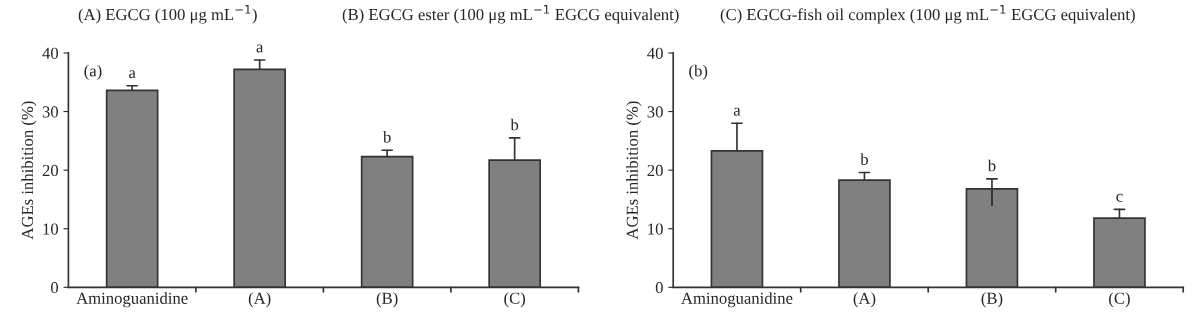  What do you see at coordinates (927, 14) in the screenshot?
I see `text: (C) EGCG-fish oil complex (100 μg mL$^{−1}$ EGCG equivalent)` at bounding box center [927, 14].